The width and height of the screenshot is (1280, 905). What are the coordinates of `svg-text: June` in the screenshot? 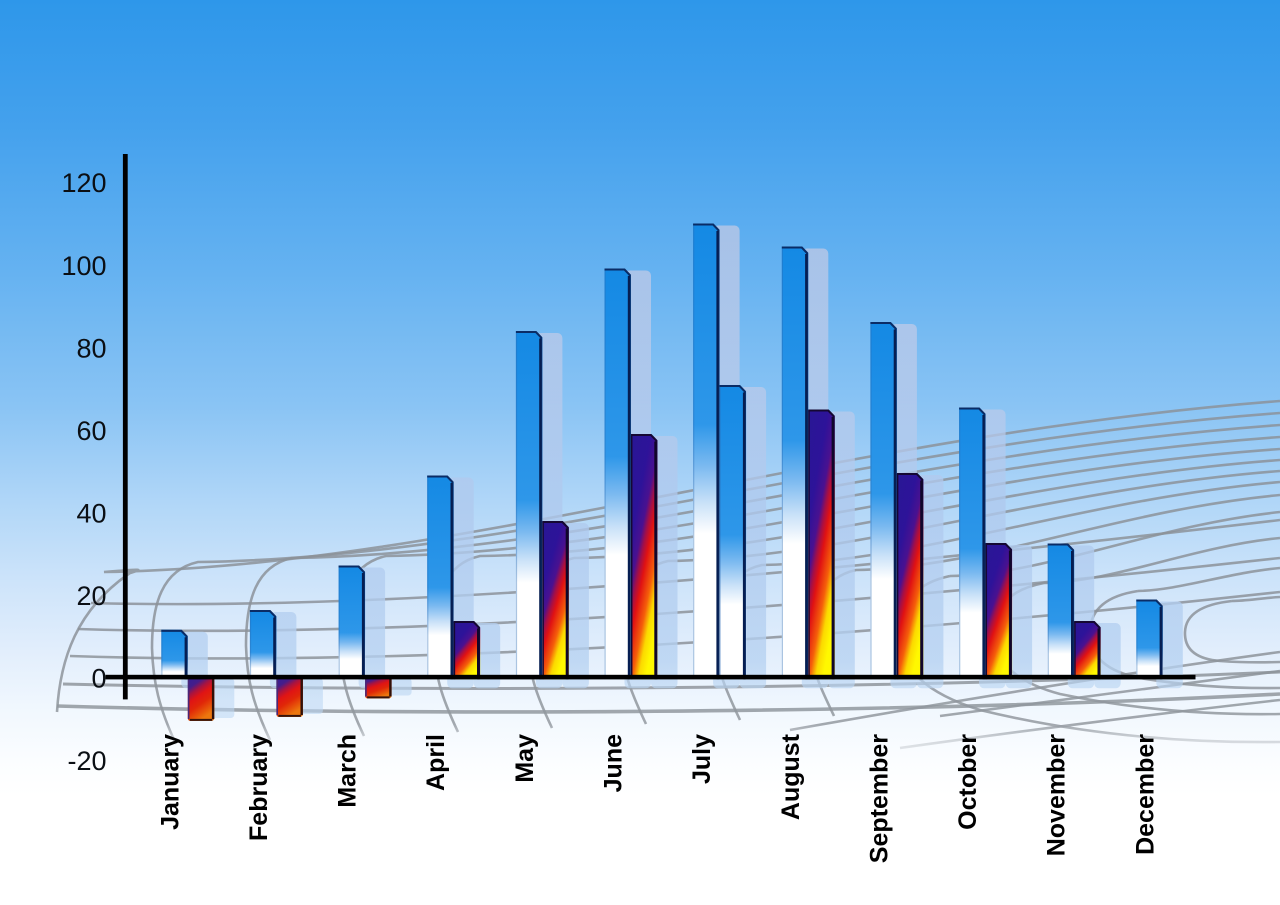 It's located at (614, 763).